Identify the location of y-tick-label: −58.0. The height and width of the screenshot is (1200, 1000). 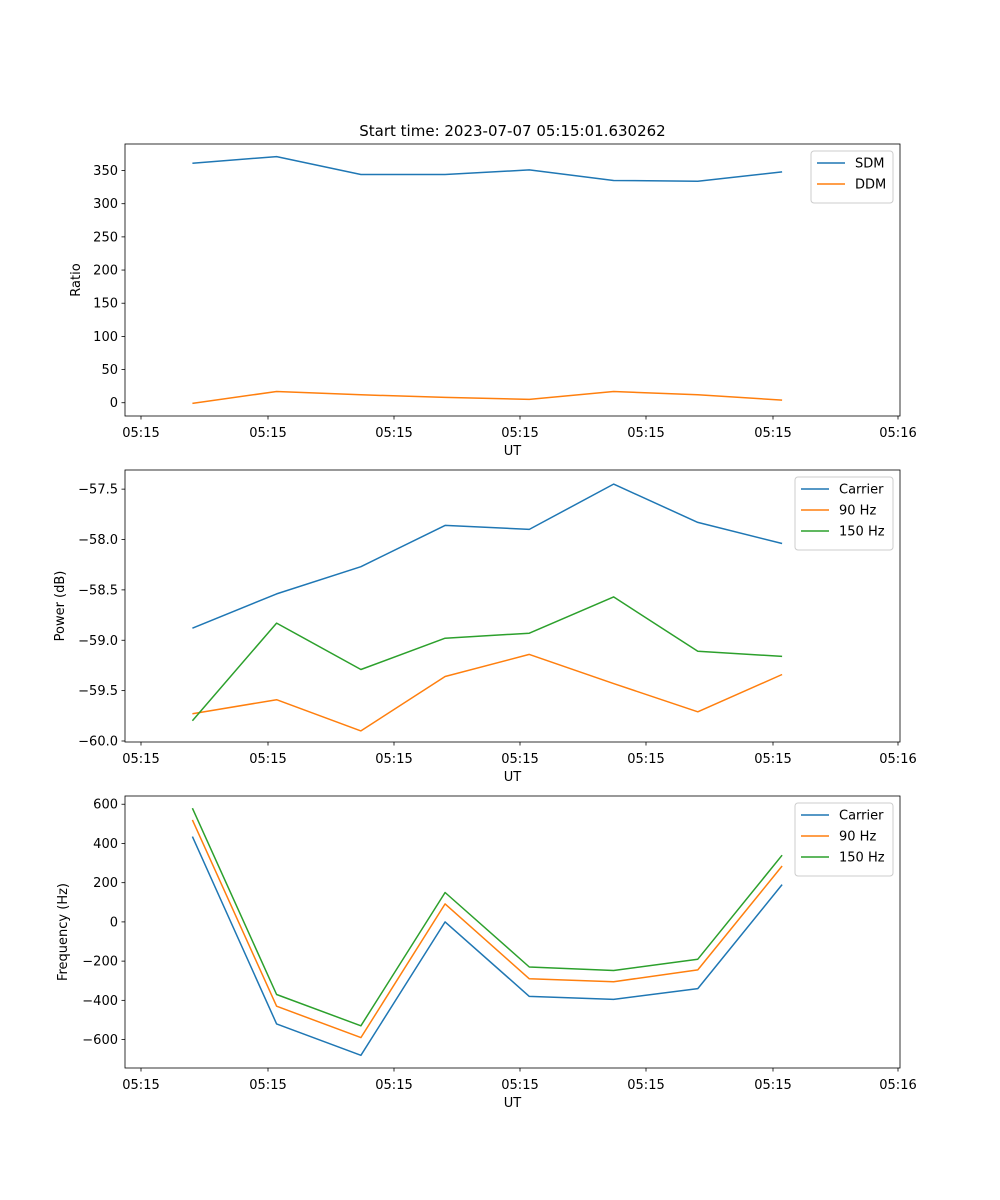
(98, 540).